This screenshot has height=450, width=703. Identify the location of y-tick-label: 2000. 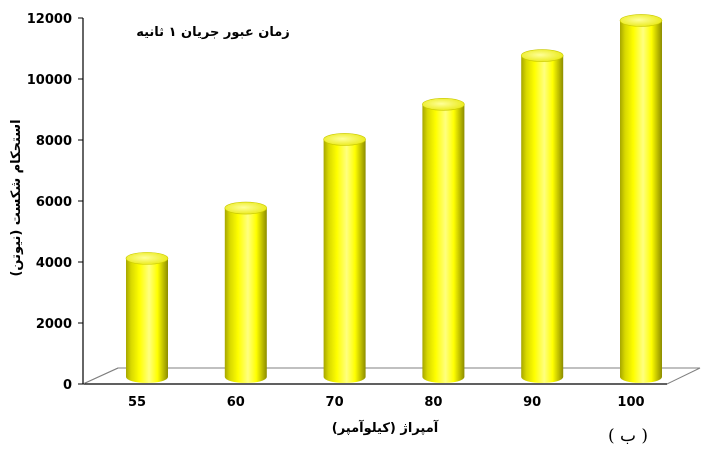
(54, 324).